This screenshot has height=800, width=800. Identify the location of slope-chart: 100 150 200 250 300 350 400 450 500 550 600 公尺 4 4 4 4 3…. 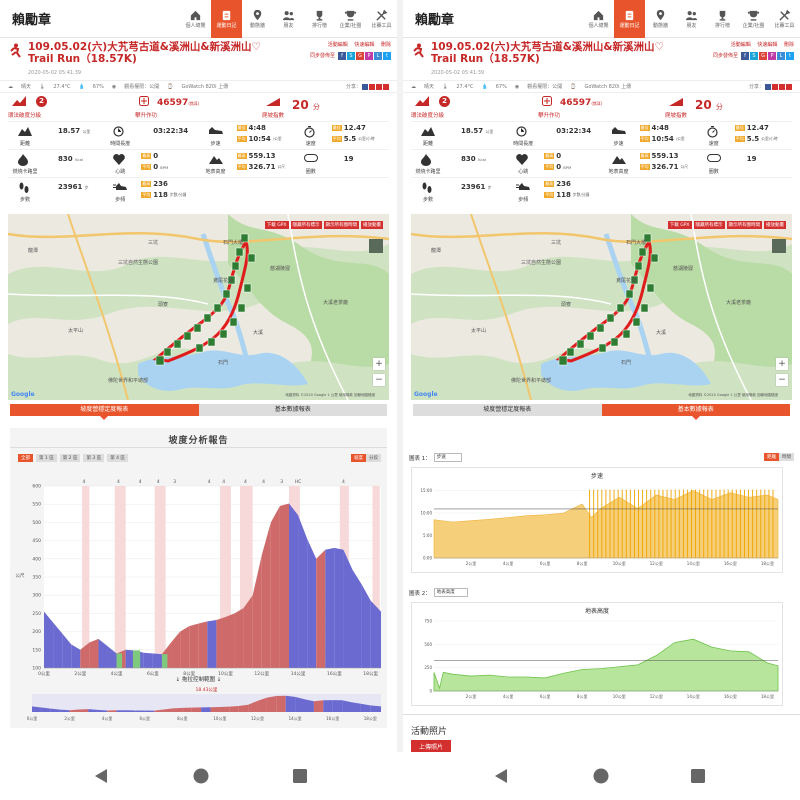
(198, 570).